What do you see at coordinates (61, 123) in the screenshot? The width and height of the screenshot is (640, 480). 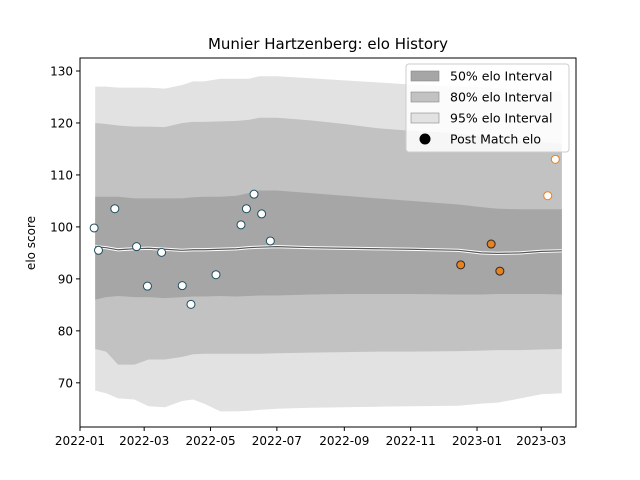 I see `y-tick-label: 120` at bounding box center [61, 123].